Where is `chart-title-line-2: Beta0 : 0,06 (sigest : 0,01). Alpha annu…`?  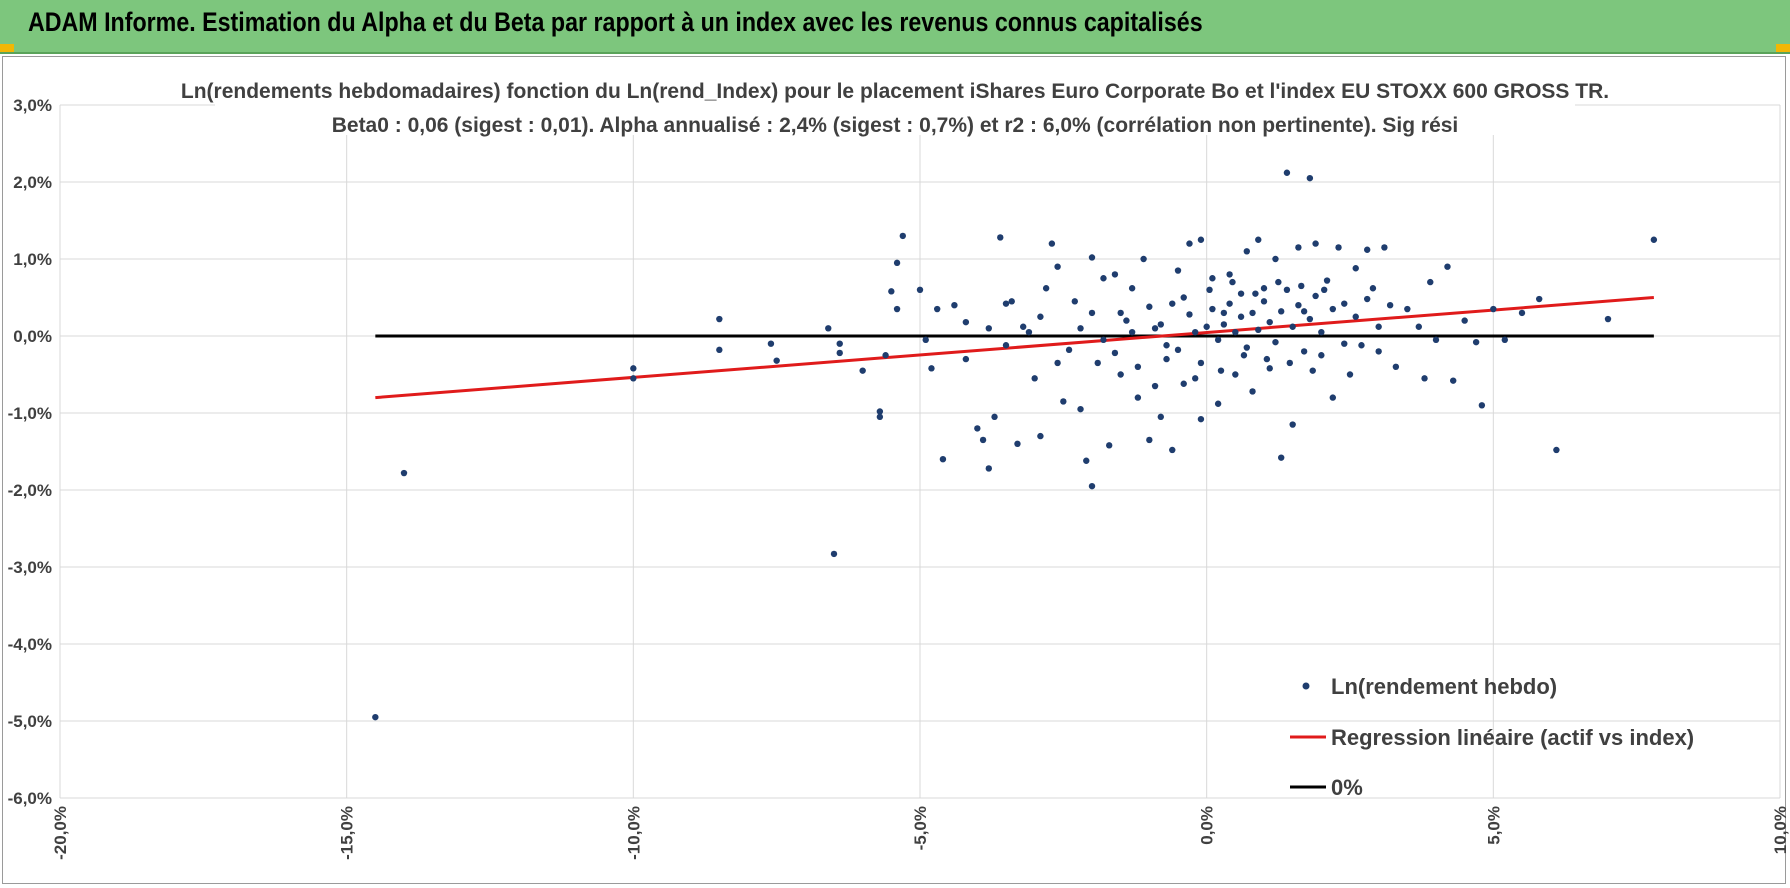
chart-title-line-2: Beta0 : 0,06 (sigest : 0,01). Alpha annu… is located at coordinates (895, 125).